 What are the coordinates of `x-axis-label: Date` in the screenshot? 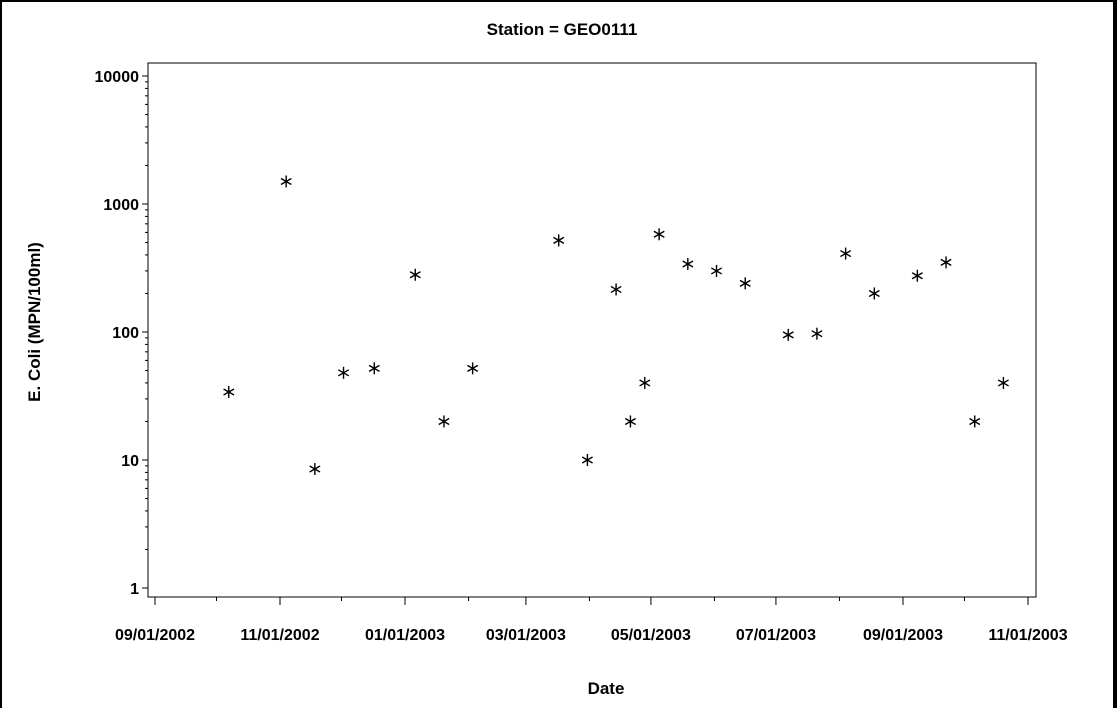 It's located at (606, 688).